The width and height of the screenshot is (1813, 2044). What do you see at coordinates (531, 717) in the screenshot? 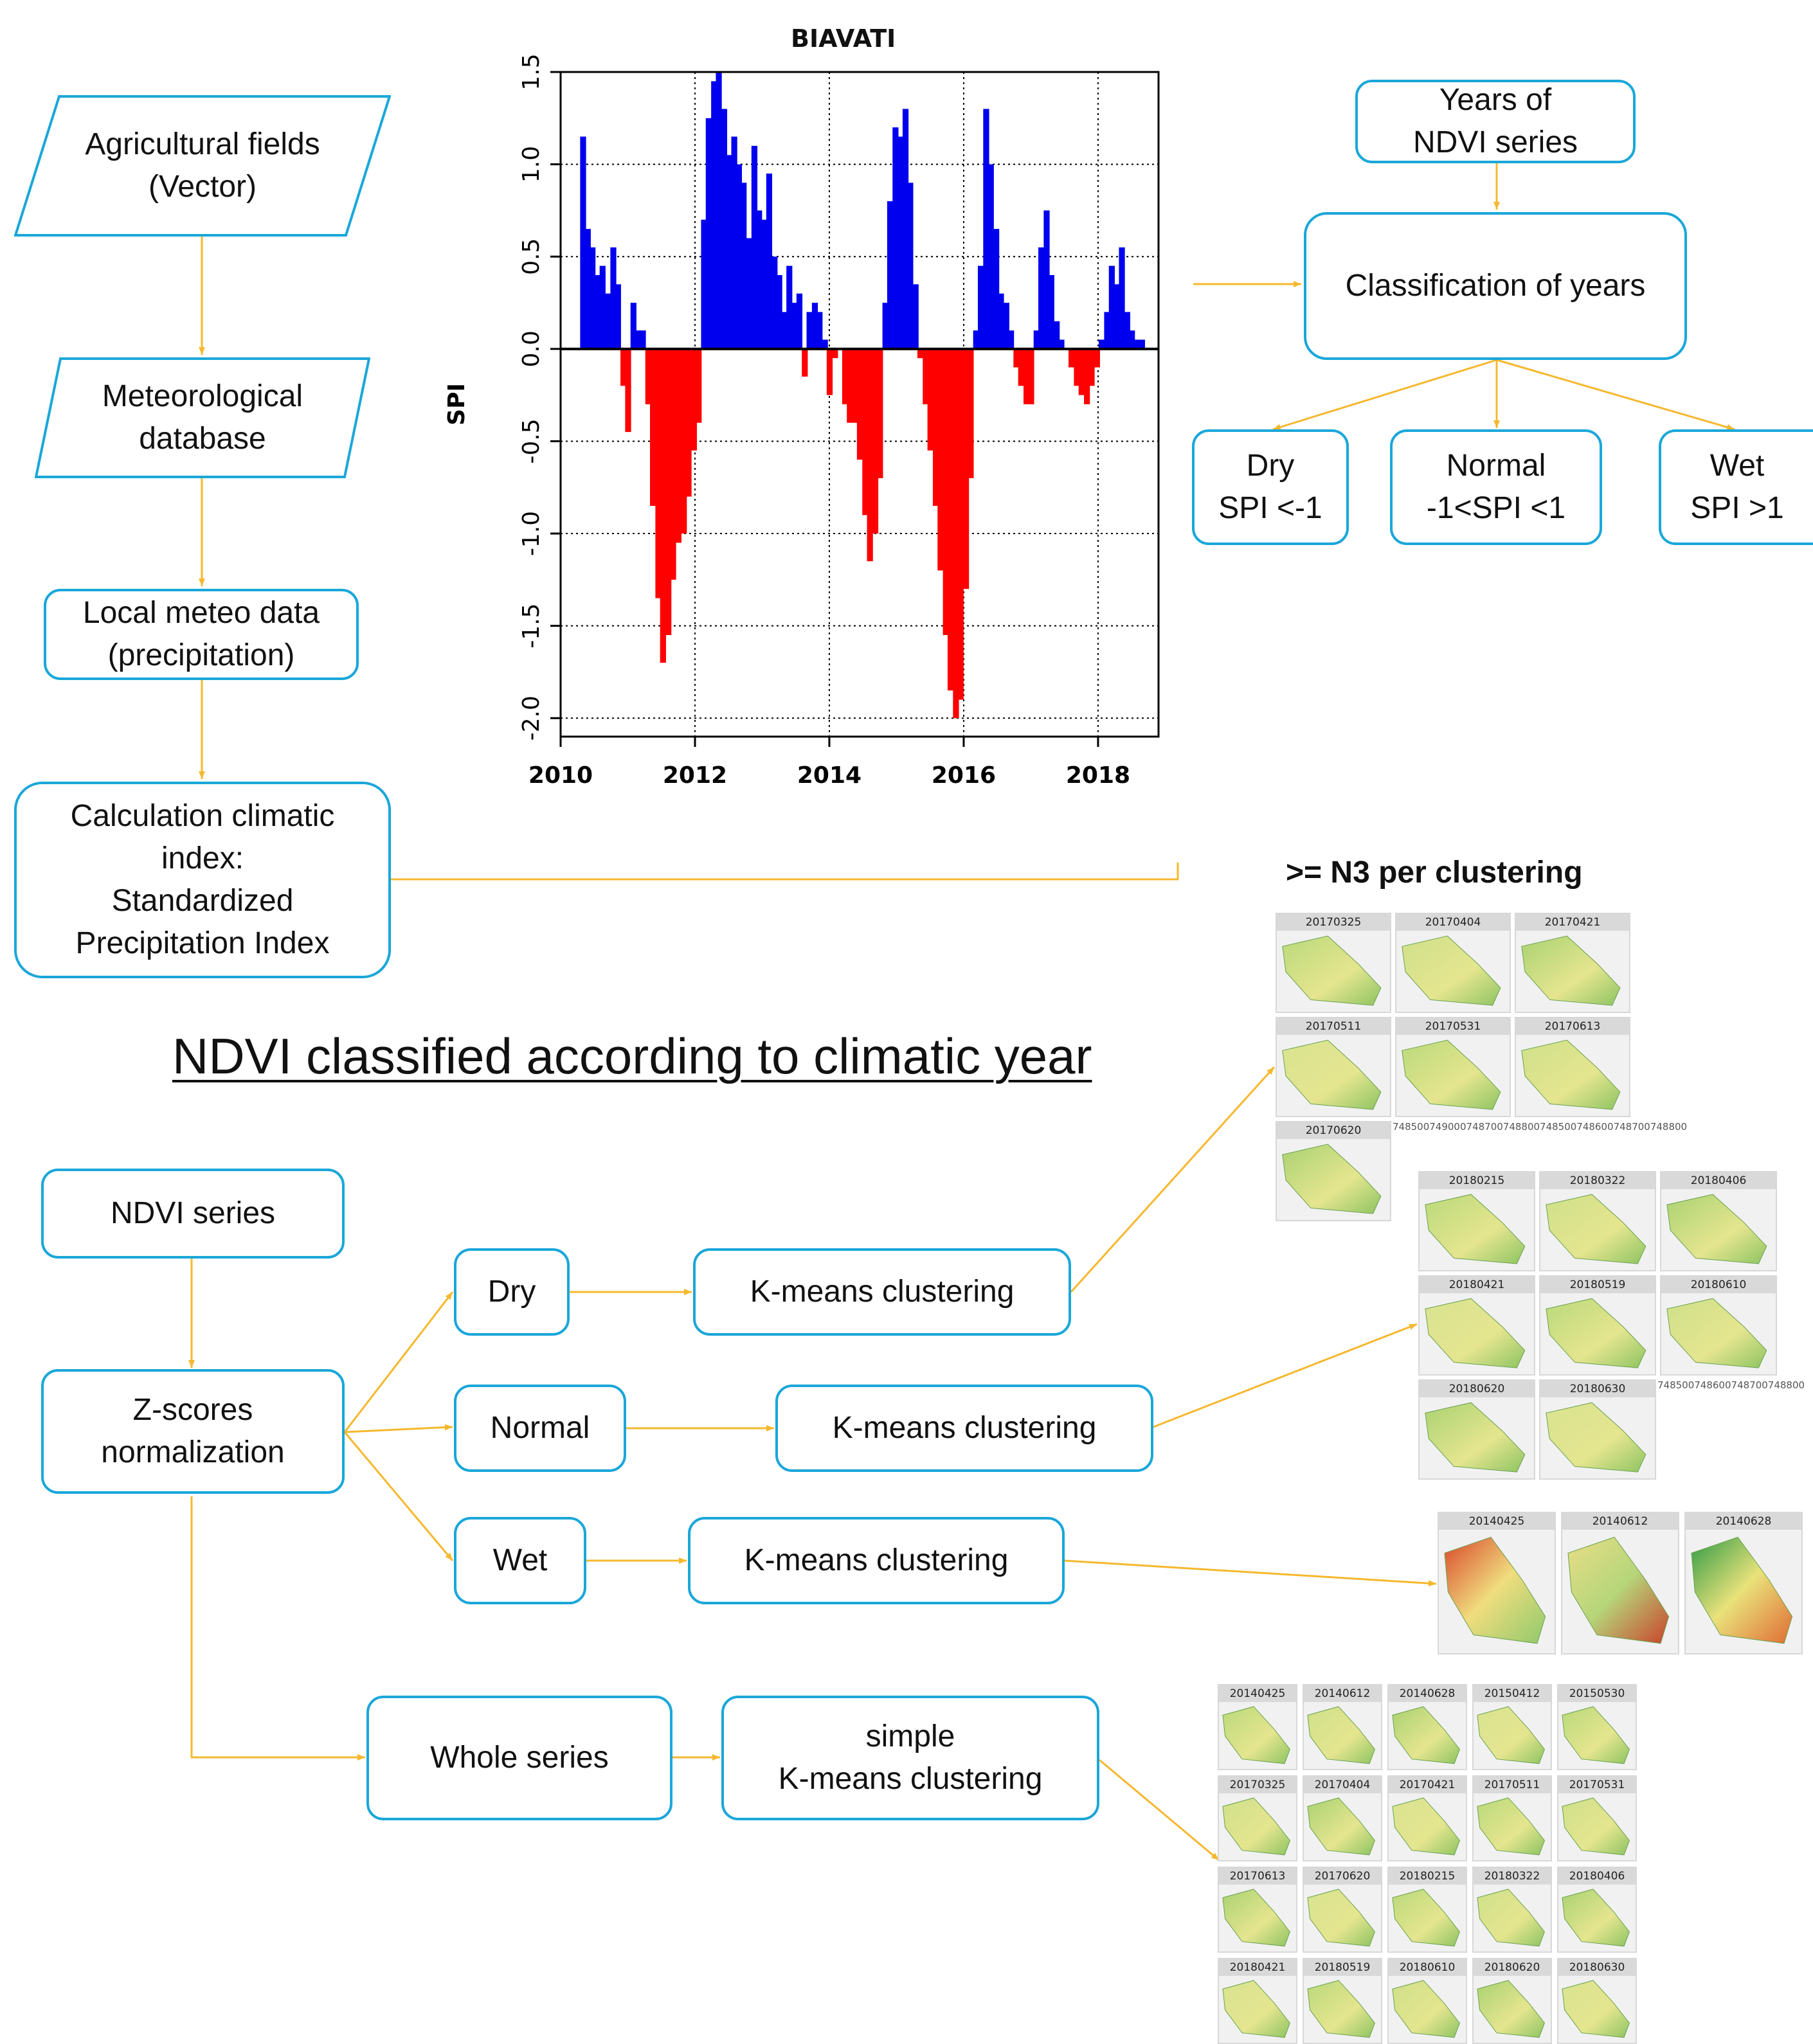
I see `y-tick-label: -2.0` at bounding box center [531, 717].